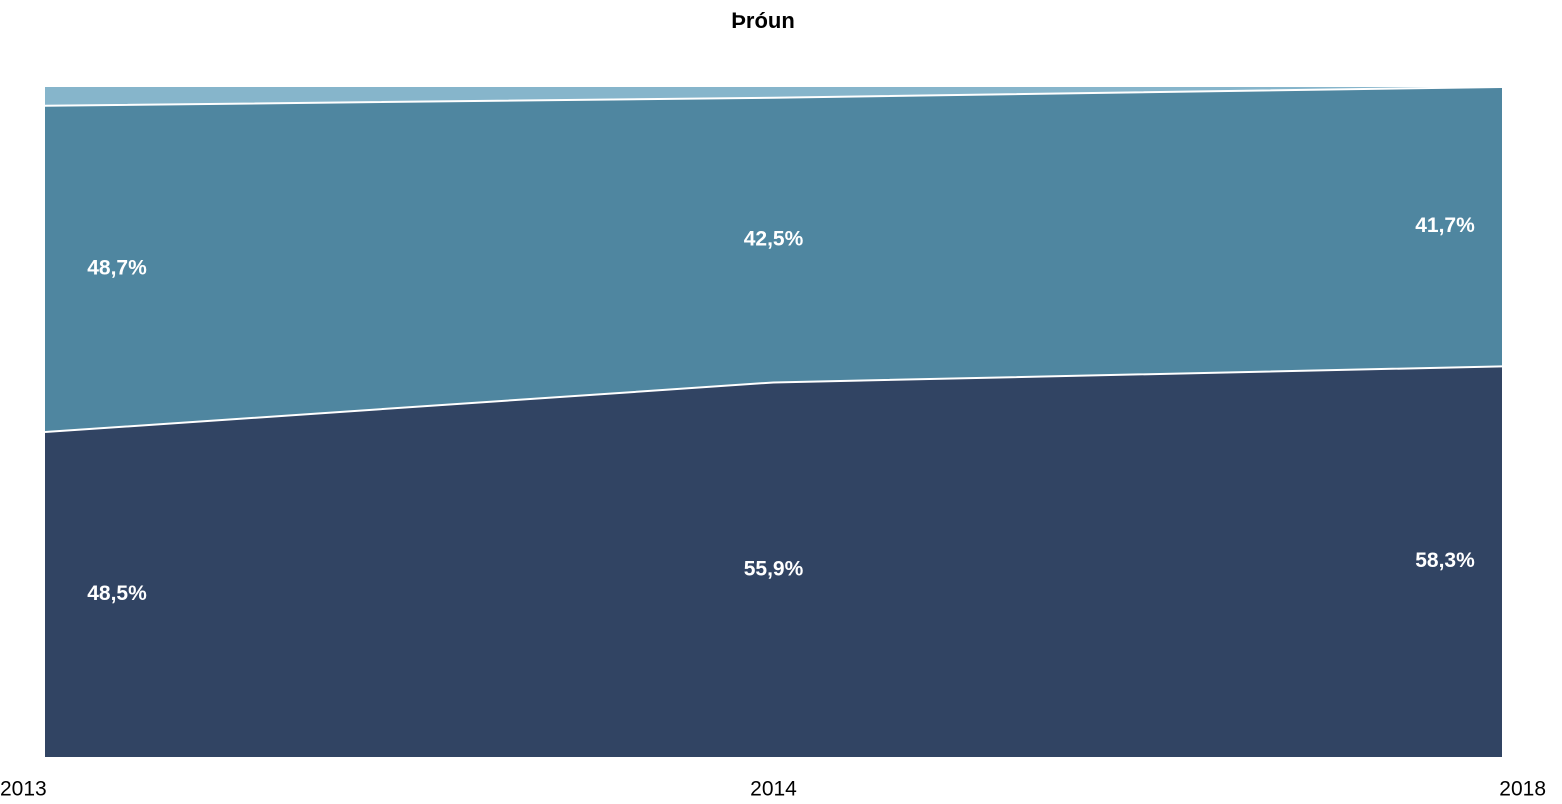 The image size is (1562, 804). I want to click on x-tick-label: 2013, so click(23, 789).